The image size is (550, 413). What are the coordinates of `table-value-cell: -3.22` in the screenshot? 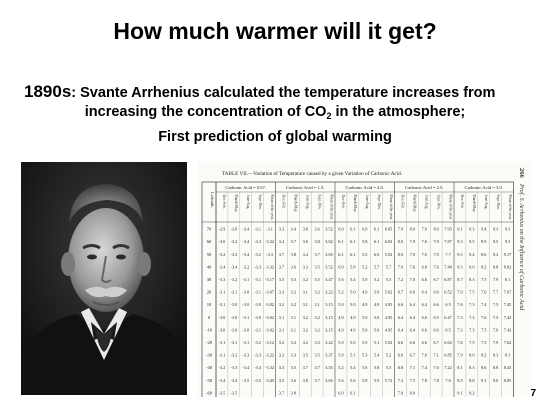 It's located at (269, 355).